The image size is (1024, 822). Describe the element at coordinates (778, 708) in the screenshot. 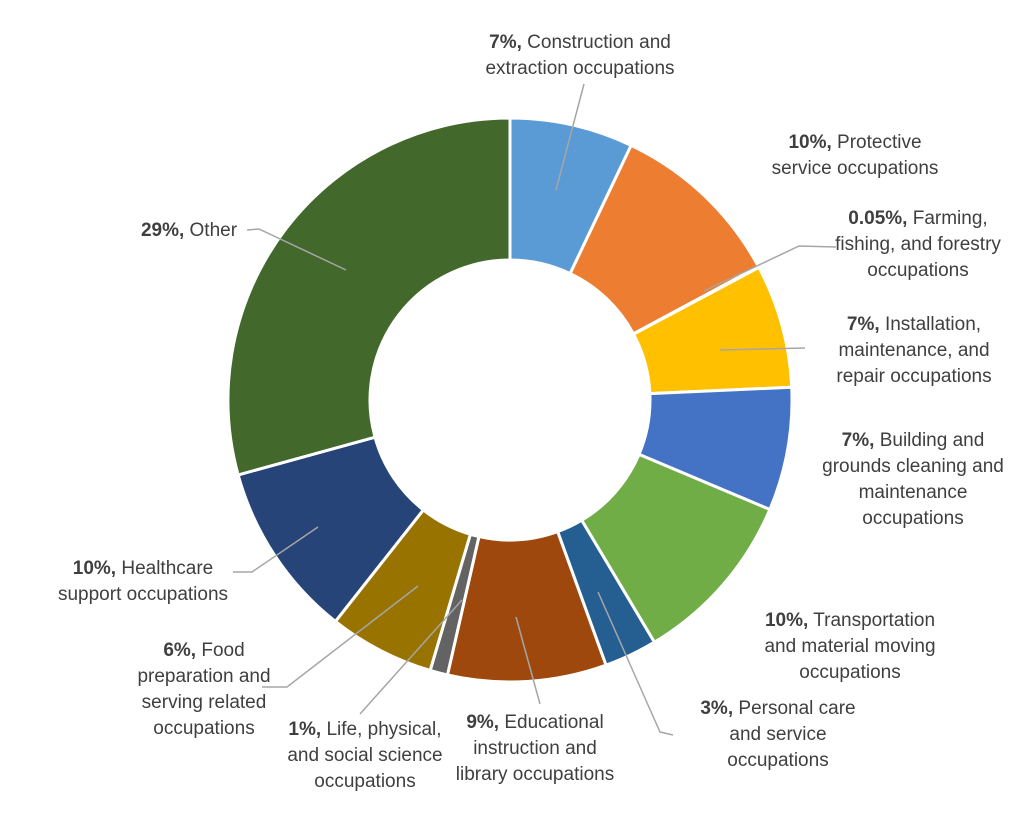

I see `label-line: 3%, Personal care` at that location.